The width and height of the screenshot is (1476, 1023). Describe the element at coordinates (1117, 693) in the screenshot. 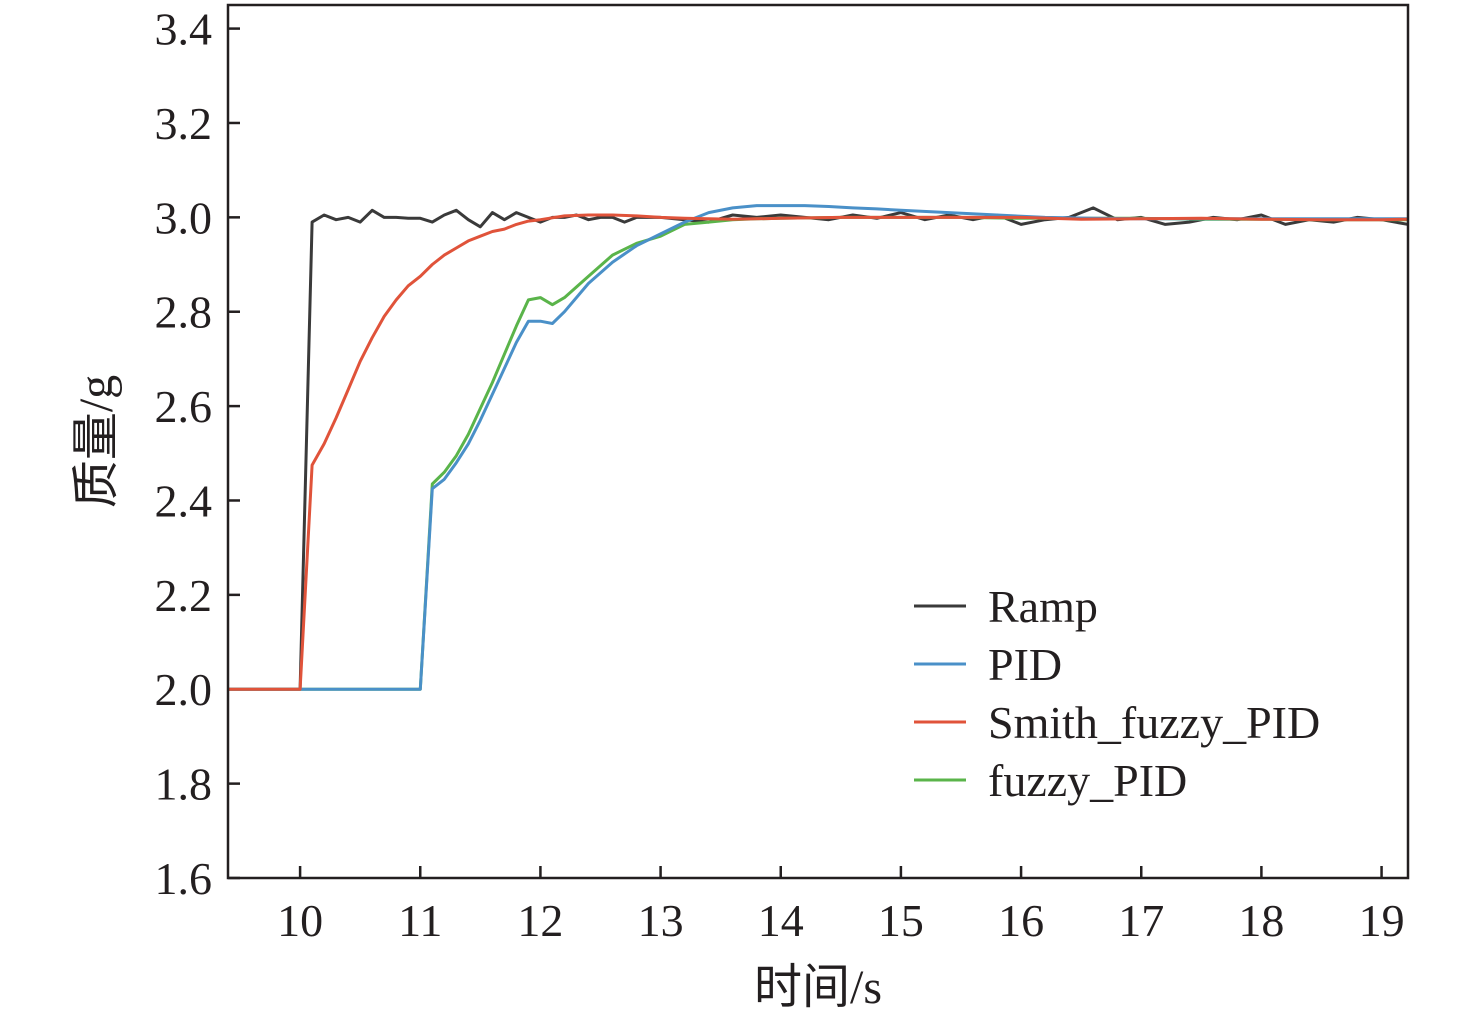

I see `legend: Ramp PID Smith_fuzzy_PID fuzzy_PID` at that location.